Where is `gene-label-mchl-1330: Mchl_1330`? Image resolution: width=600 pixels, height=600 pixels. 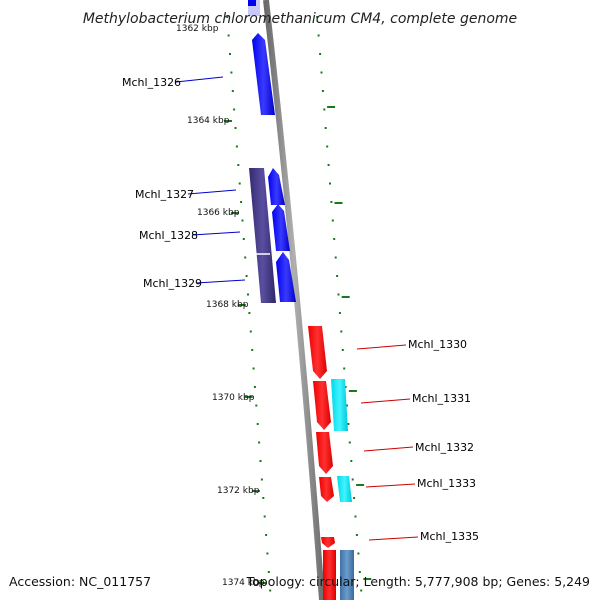 gene-label-mchl-1330: Mchl_1330 is located at coordinates (437, 344).